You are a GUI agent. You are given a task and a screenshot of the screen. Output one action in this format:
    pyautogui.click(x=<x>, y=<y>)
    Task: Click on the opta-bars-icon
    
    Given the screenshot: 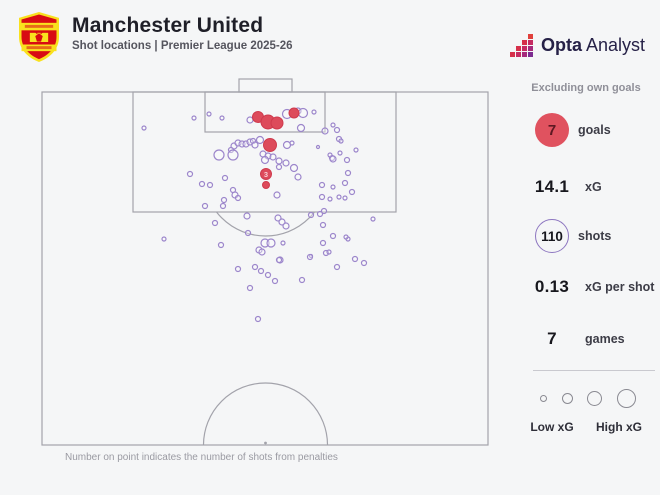 What is the action you would take?
    pyautogui.click(x=521, y=45)
    